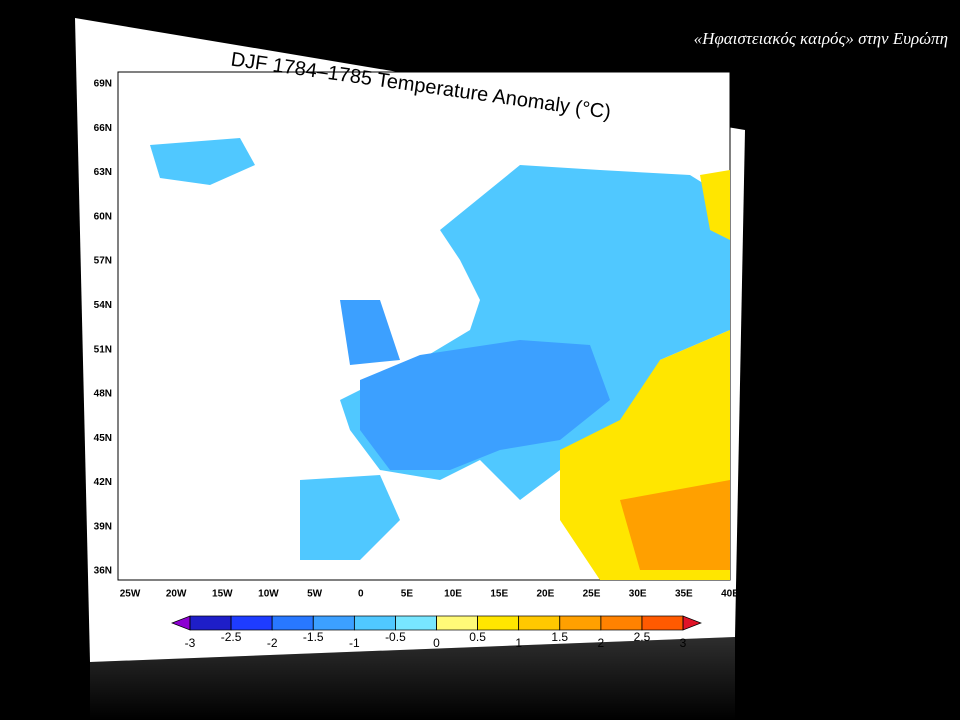 Image resolution: width=960 pixels, height=720 pixels. Describe the element at coordinates (103, 349) in the screenshot. I see `lat-label: 51N` at that location.